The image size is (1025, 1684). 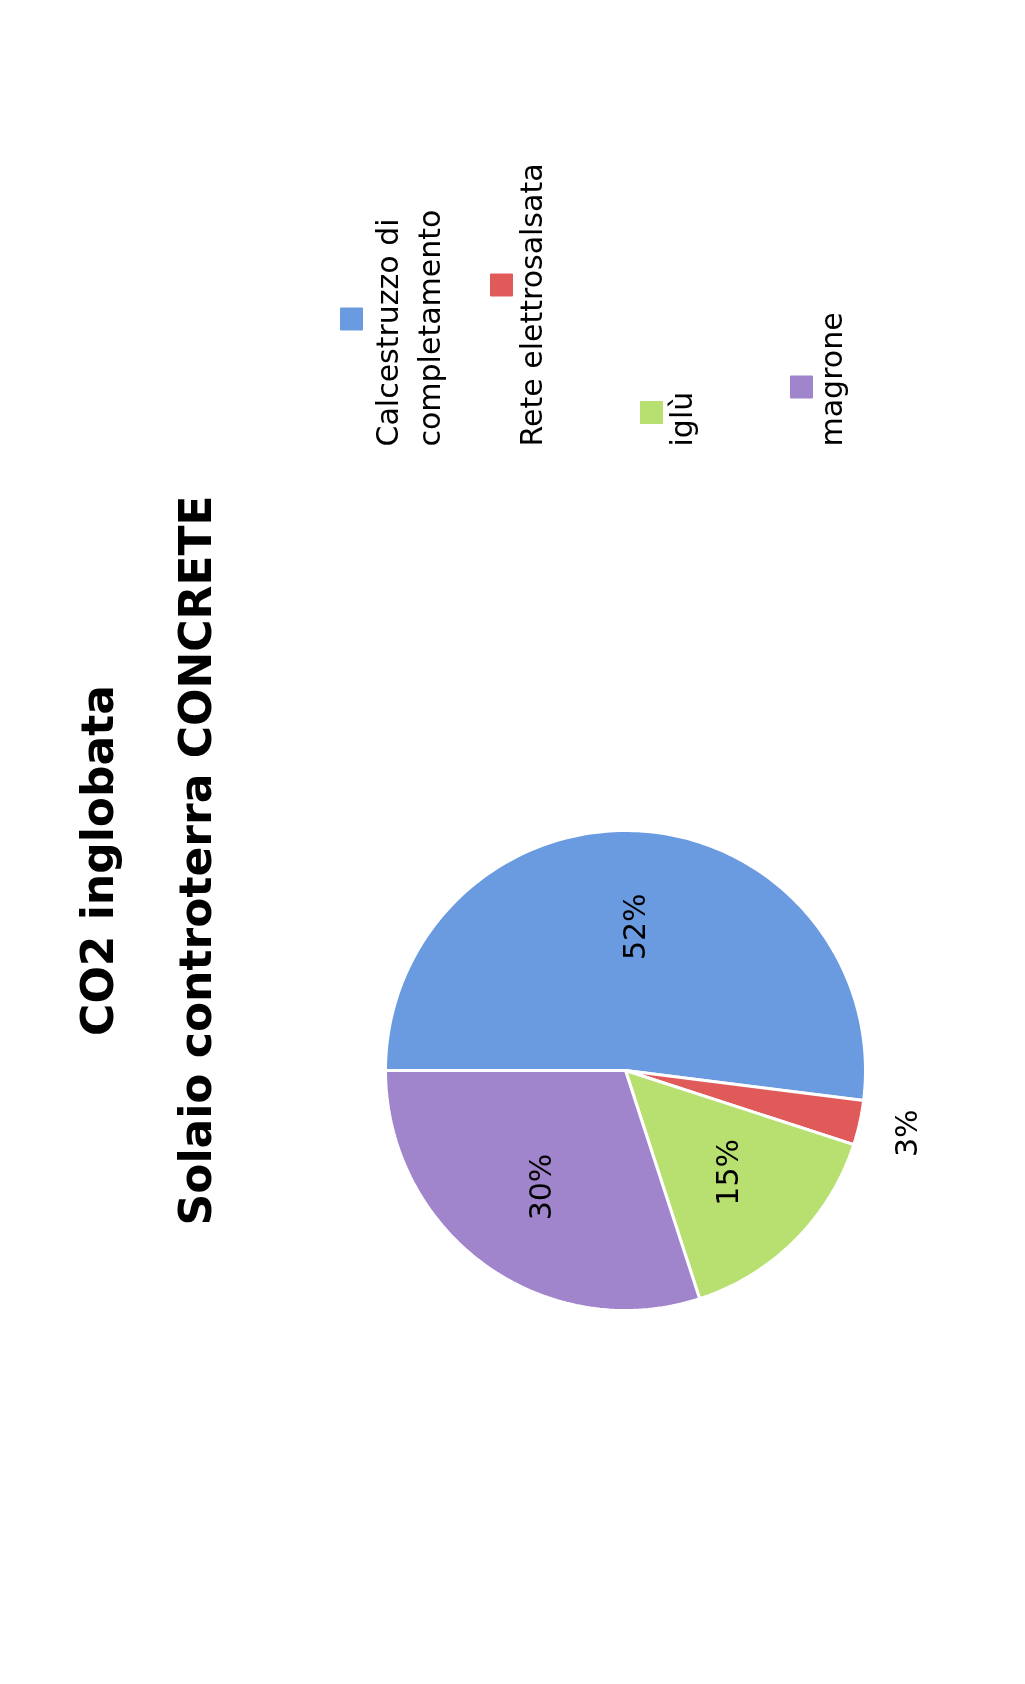 I want to click on legend-label: Calcestruzzo di completamento, so click(x=408, y=328).